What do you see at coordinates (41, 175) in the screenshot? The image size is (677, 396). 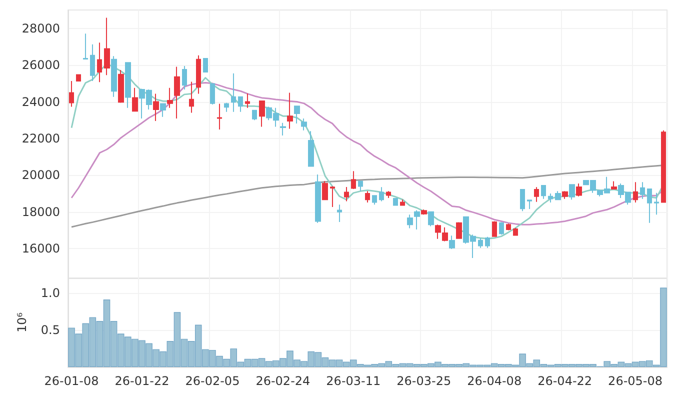 I see `y-tick-label: 20000` at bounding box center [41, 175].